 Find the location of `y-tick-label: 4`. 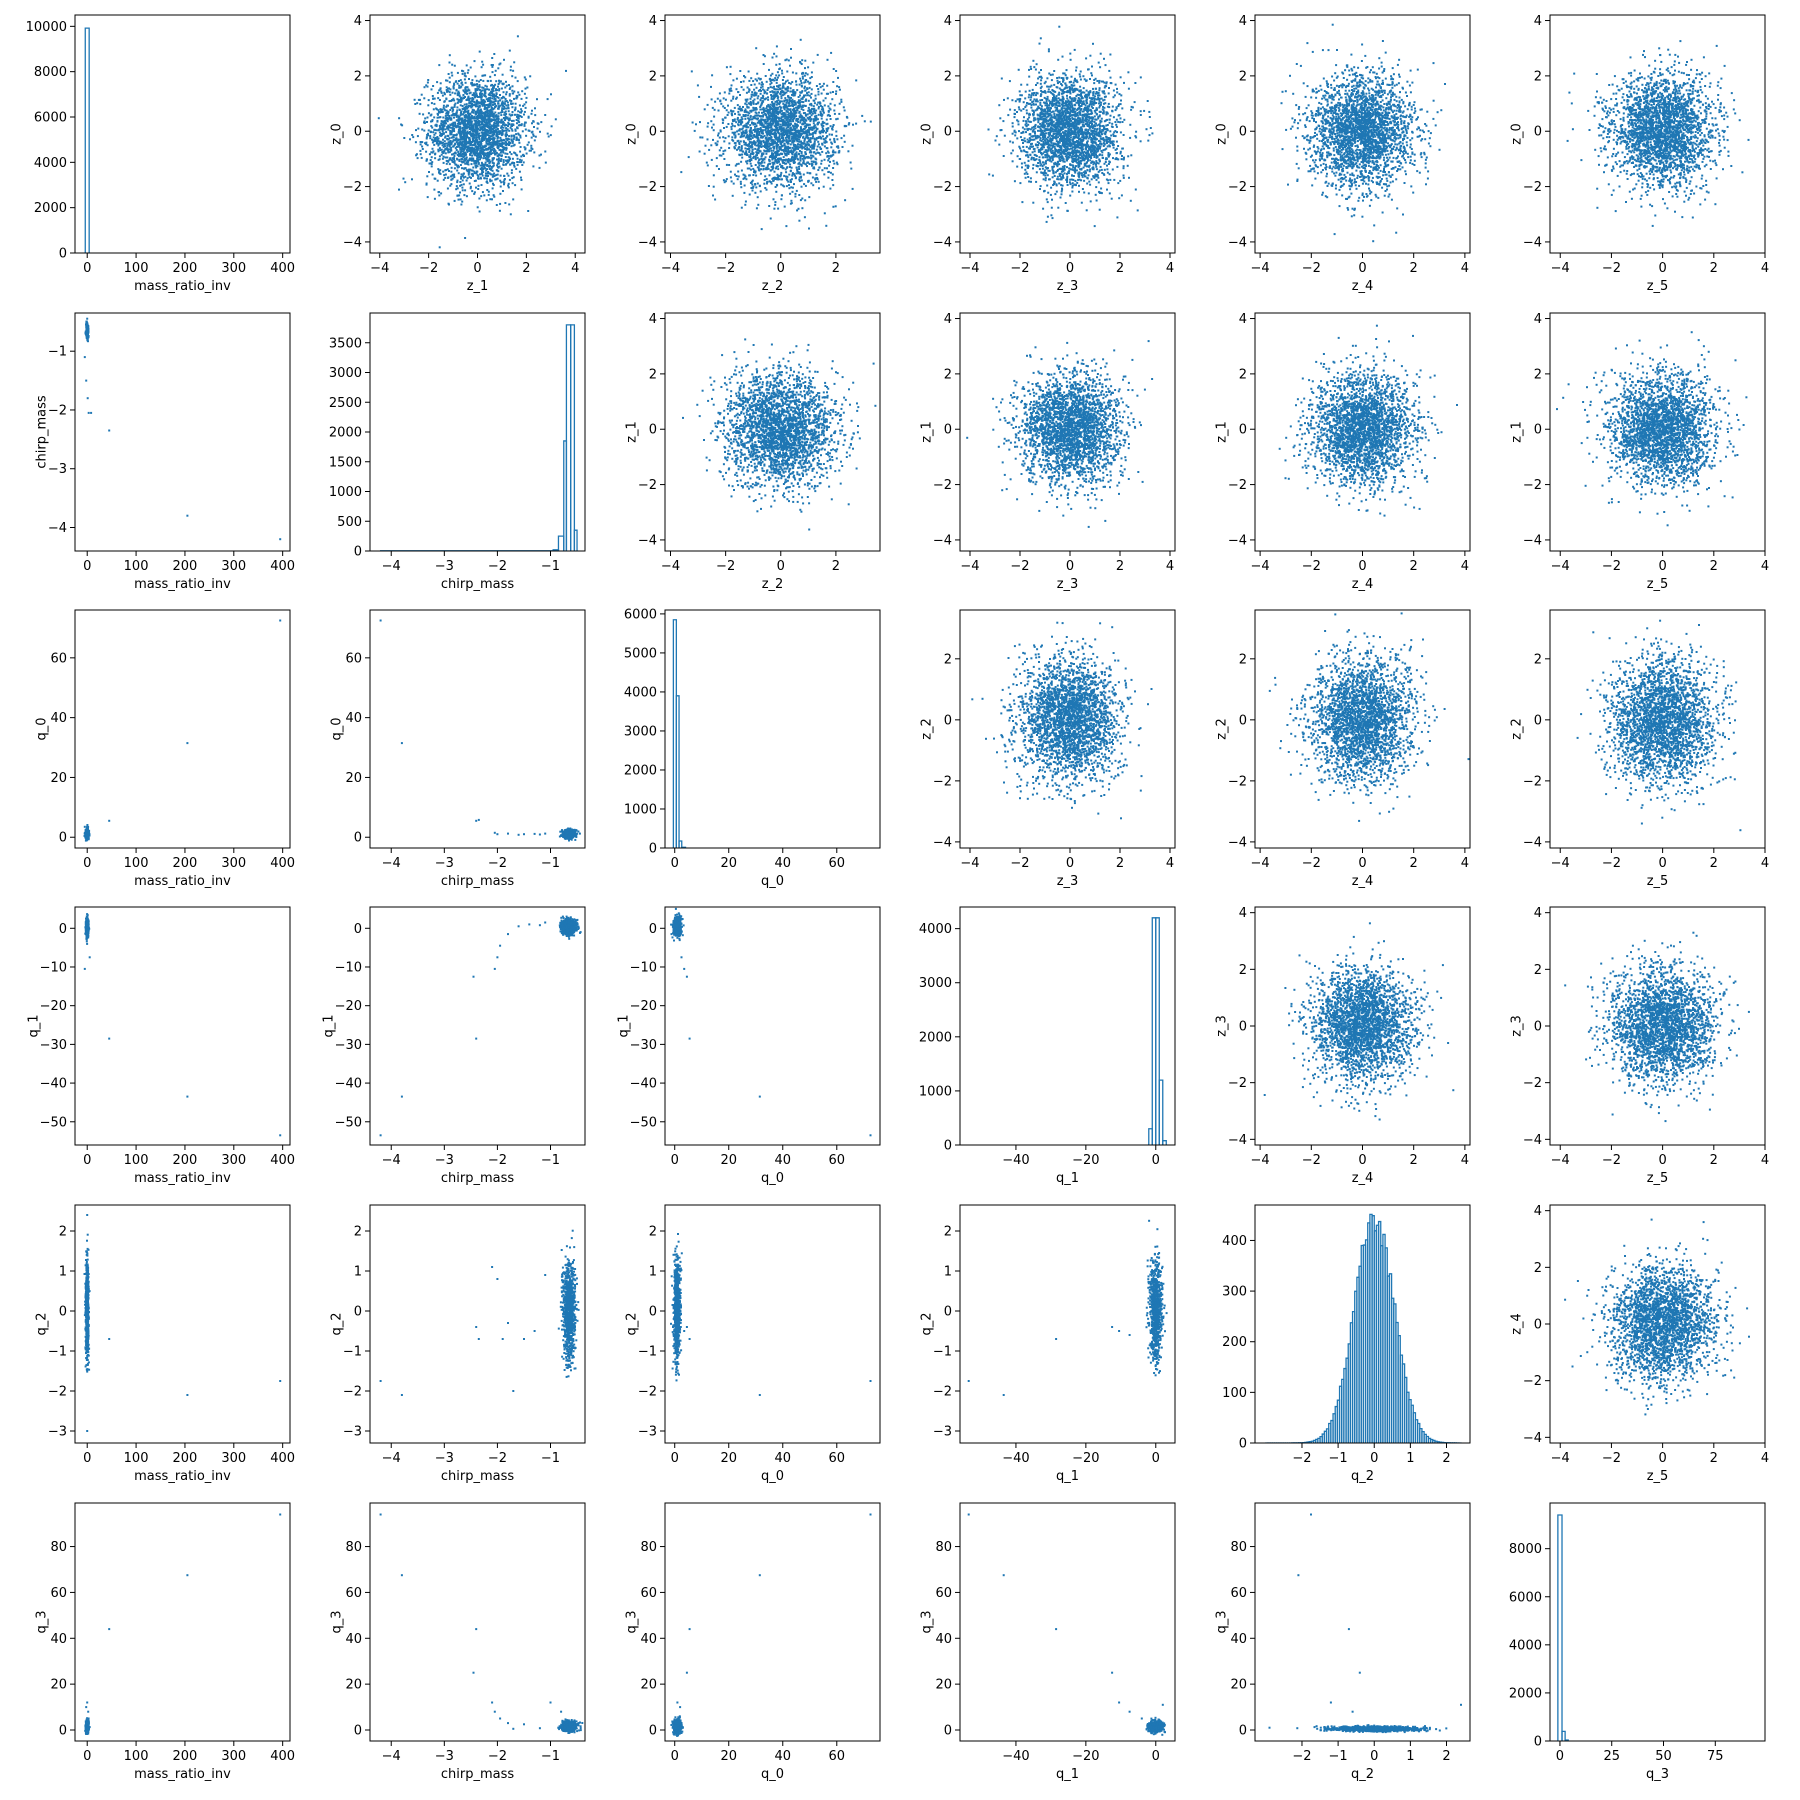

y-tick-label: 4 is located at coordinates (358, 21).